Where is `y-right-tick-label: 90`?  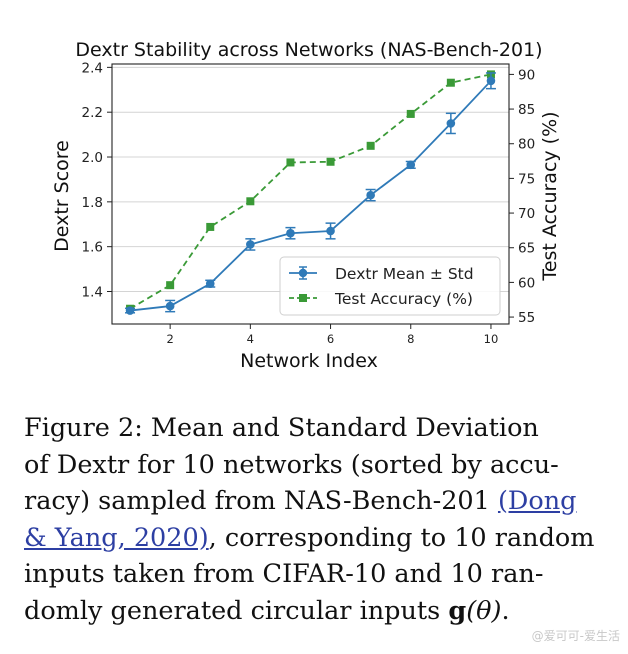
y-right-tick-label: 90 is located at coordinates (526, 75).